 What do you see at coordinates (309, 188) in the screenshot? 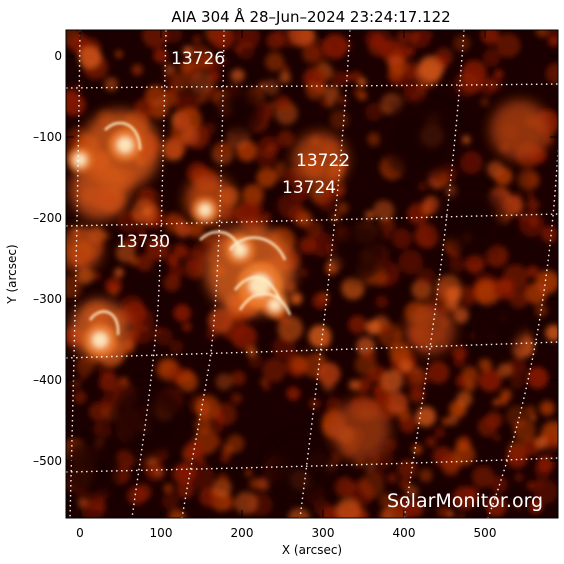
I see `active-region-label: 13724` at bounding box center [309, 188].